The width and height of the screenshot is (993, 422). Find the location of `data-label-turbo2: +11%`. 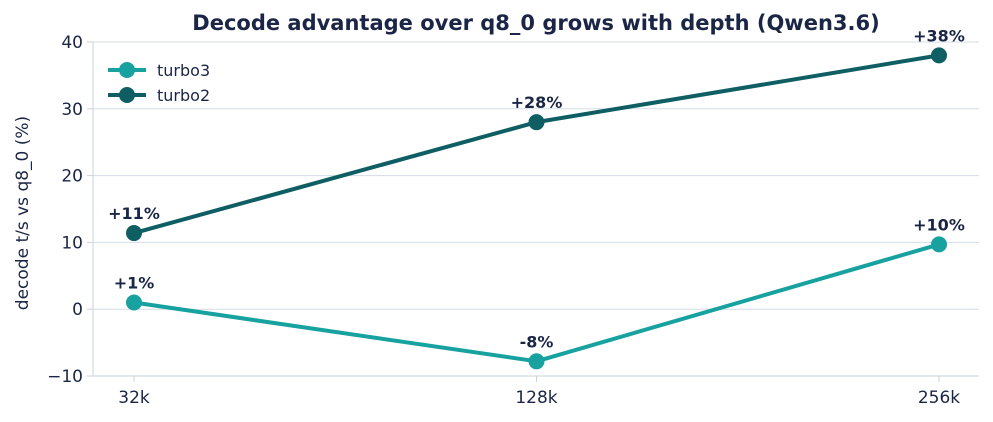

data-label-turbo2: +11% is located at coordinates (134, 213).